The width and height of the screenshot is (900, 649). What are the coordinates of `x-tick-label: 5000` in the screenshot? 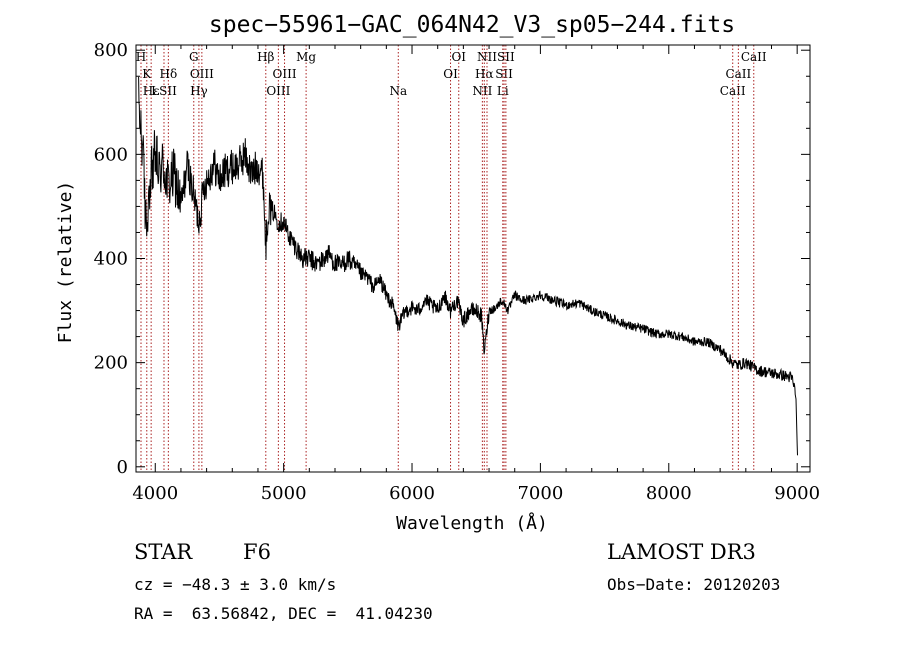 It's located at (284, 493).